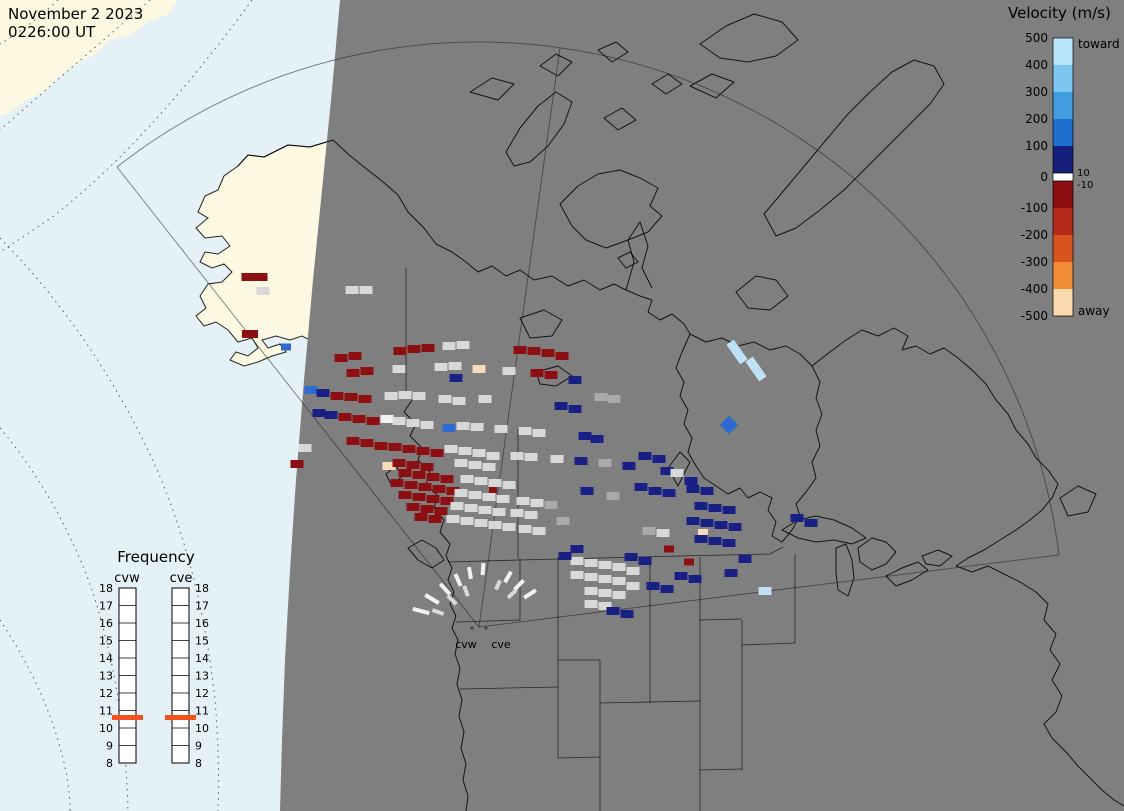  I want to click on velocity-tick-label: -100, so click(1034, 208).